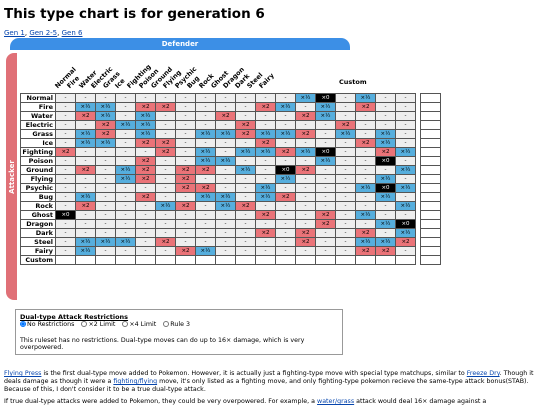  What do you see at coordinates (135, 382) in the screenshot?
I see `fighting-flying-link: fighting/flying` at bounding box center [135, 382].